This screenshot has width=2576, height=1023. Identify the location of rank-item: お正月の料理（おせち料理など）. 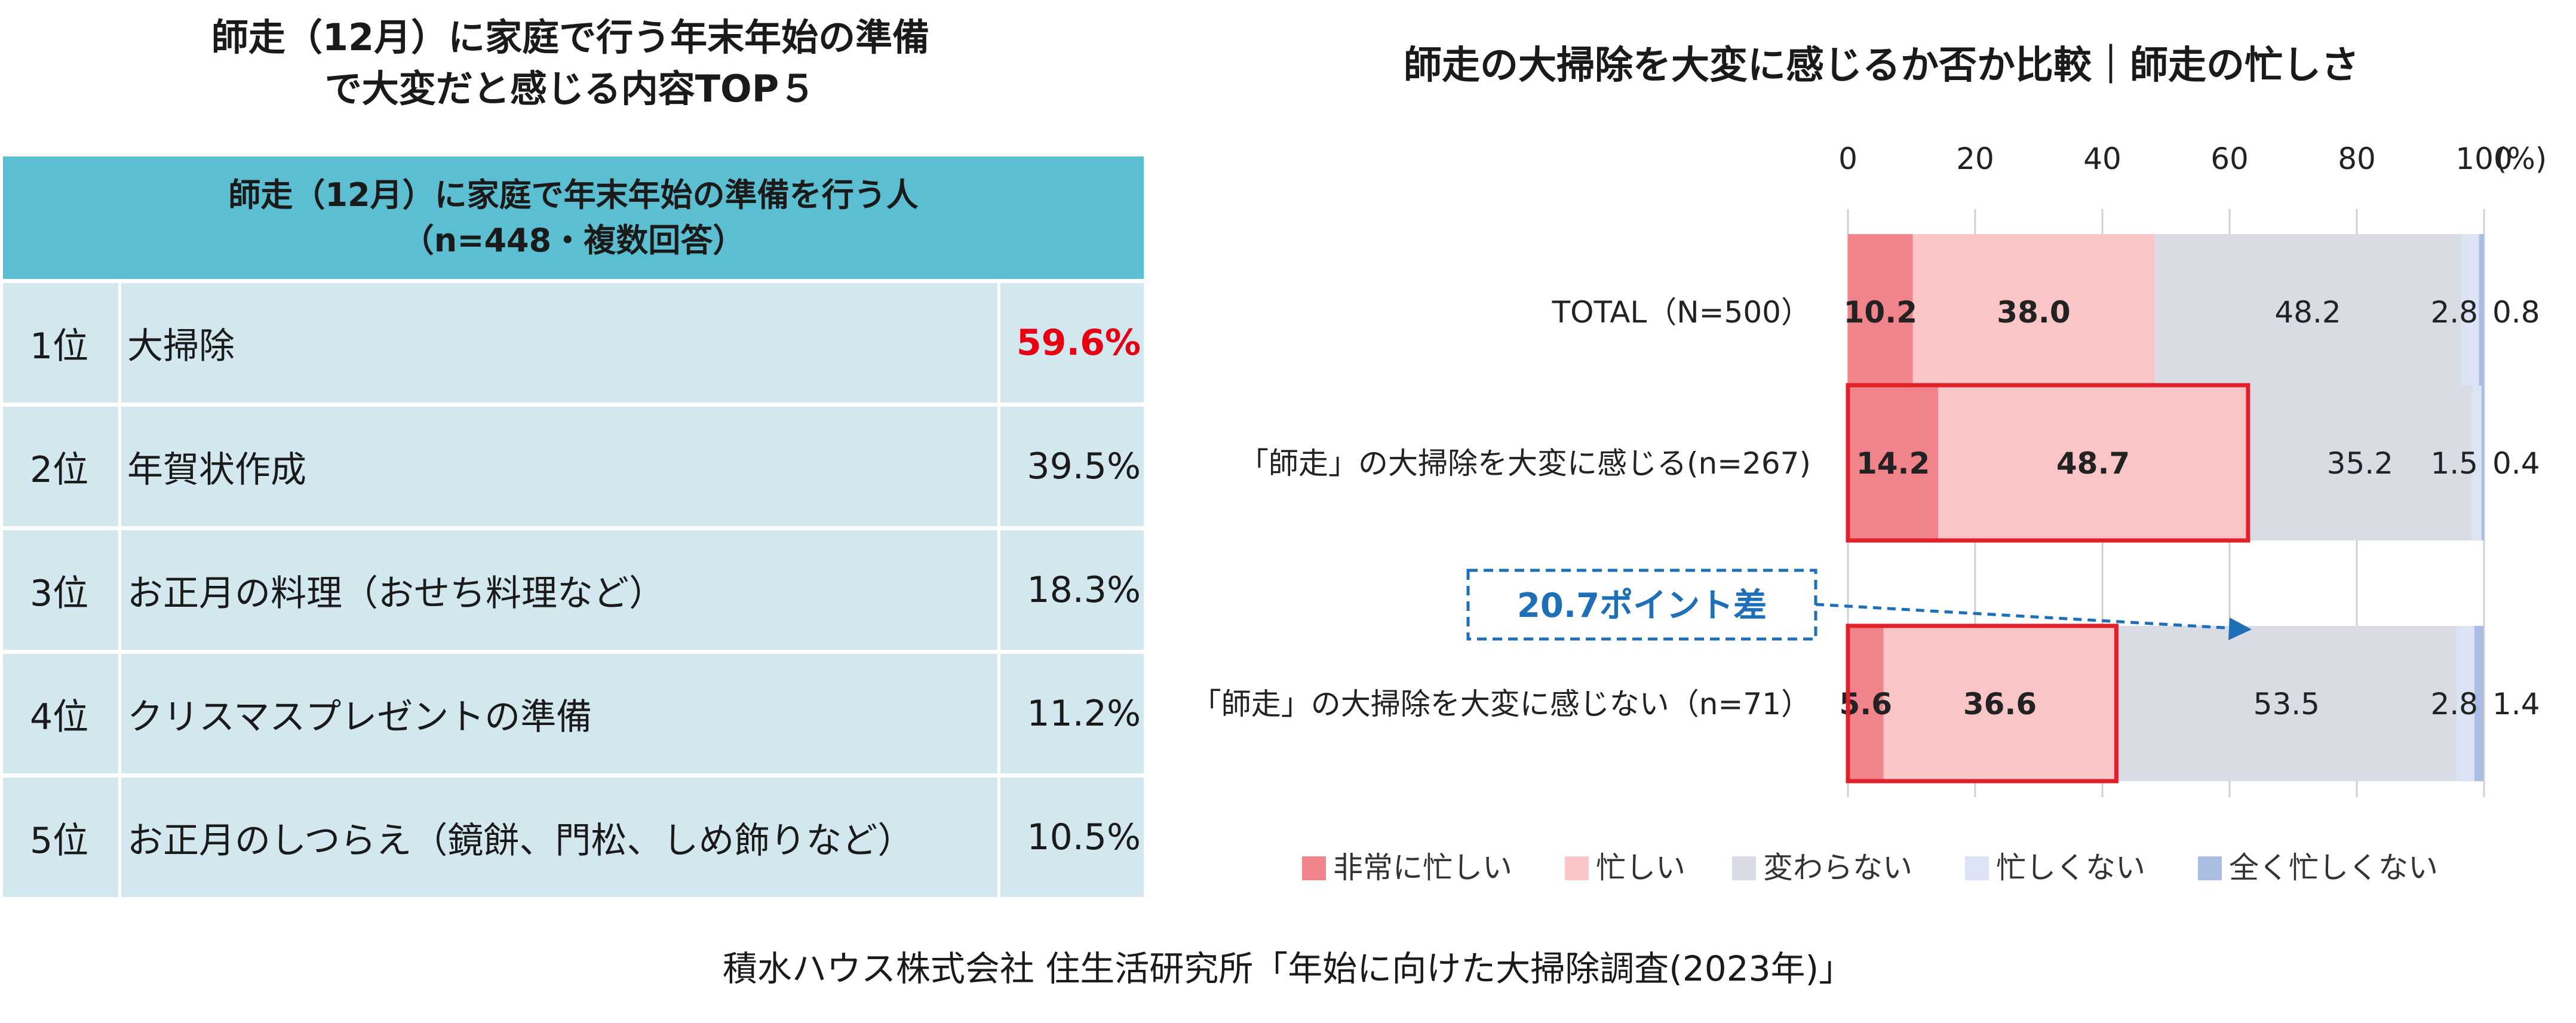
(560, 590).